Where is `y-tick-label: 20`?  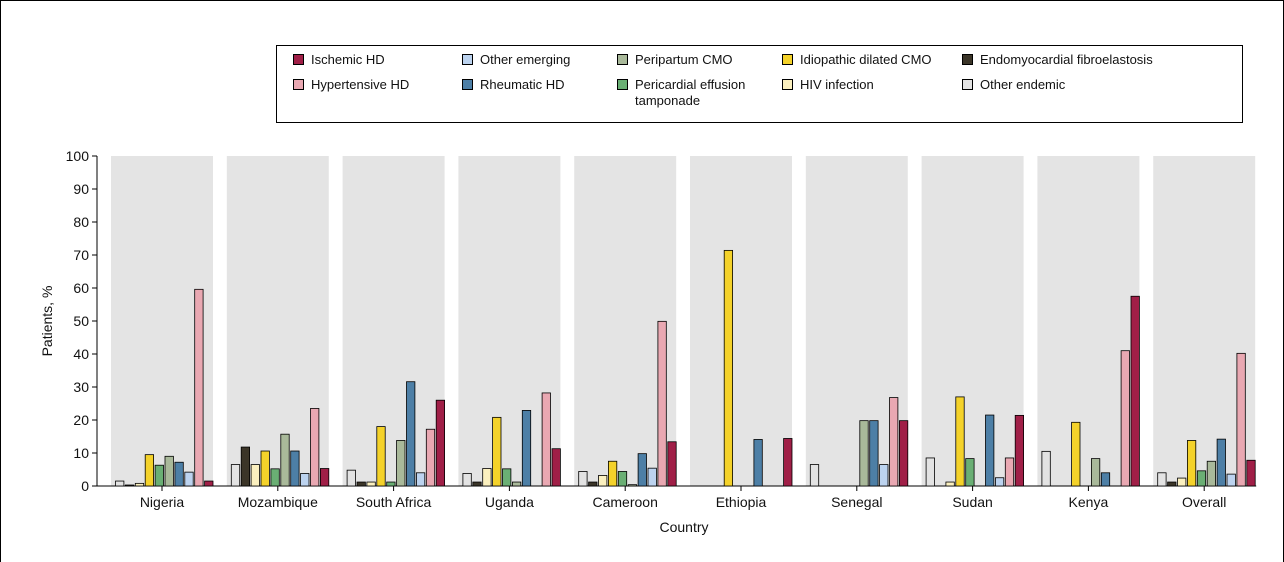 y-tick-label: 20 is located at coordinates (81, 420).